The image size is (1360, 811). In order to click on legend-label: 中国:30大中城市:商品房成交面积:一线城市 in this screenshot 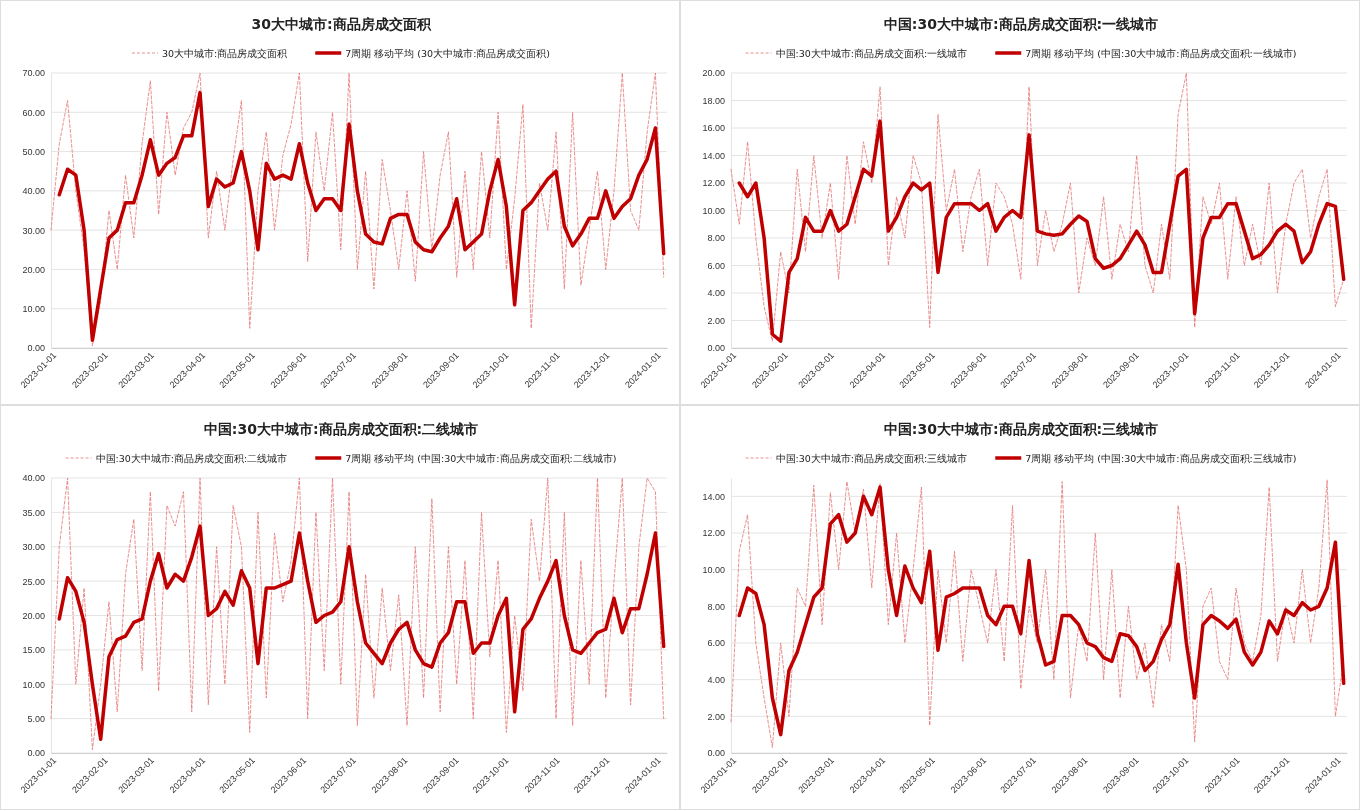, I will do `click(871, 53)`.